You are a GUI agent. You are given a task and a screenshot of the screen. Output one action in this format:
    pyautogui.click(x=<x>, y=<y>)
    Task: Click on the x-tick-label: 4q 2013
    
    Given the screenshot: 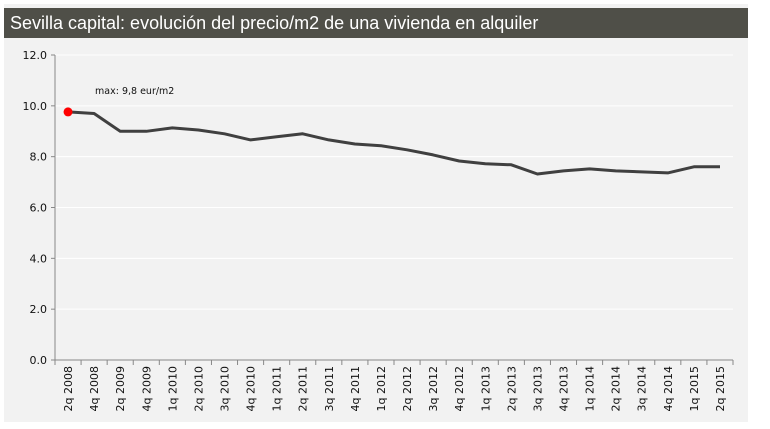 What is the action you would take?
    pyautogui.click(x=564, y=388)
    